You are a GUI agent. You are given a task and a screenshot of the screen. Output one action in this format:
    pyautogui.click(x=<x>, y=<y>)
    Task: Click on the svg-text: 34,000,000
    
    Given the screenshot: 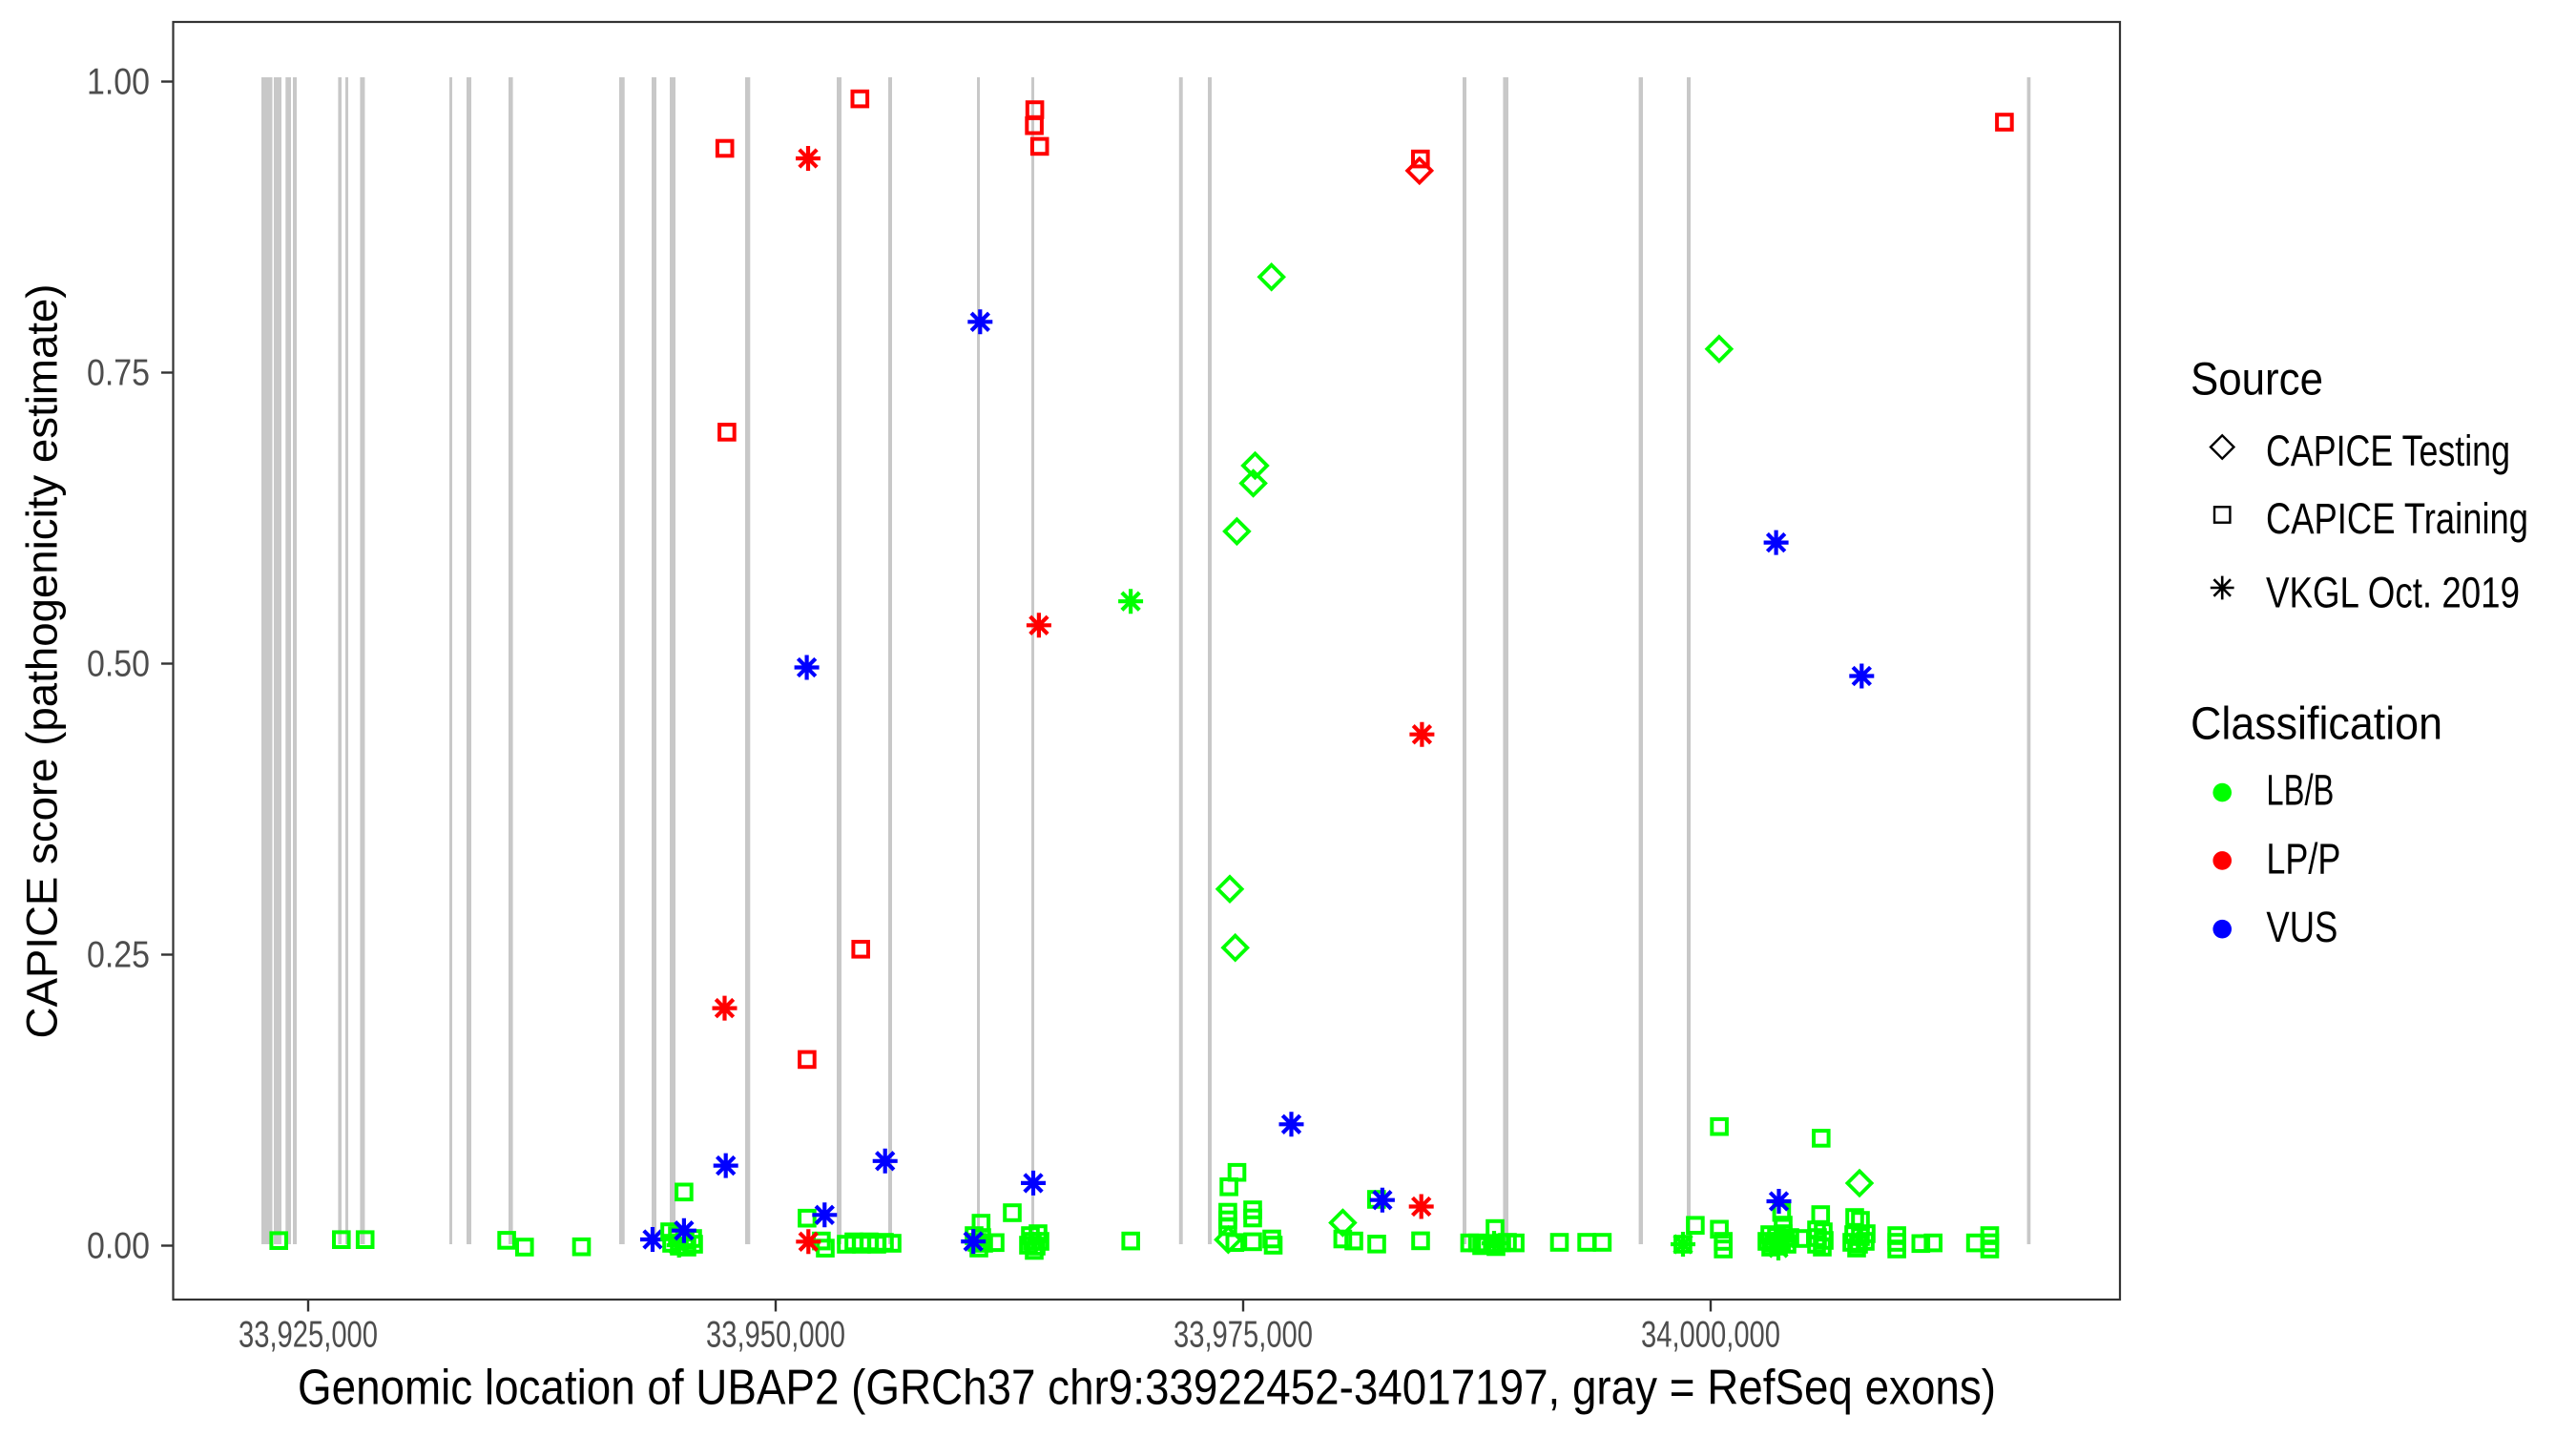 What is the action you would take?
    pyautogui.click(x=1710, y=1335)
    